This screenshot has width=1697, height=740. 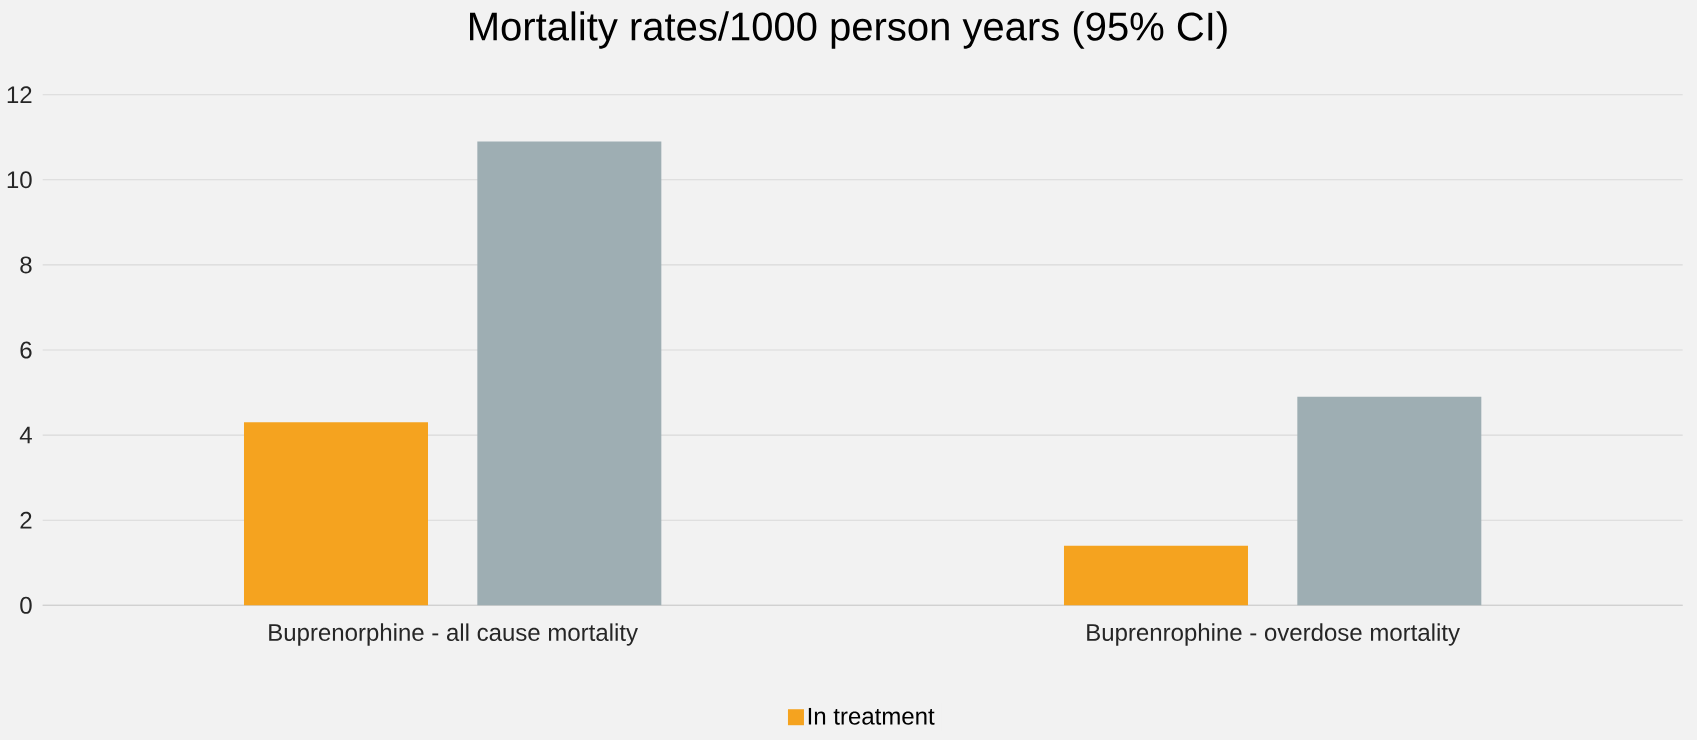 I want to click on x-tick-label: Buprenorphine - all cause mortality, so click(x=453, y=634).